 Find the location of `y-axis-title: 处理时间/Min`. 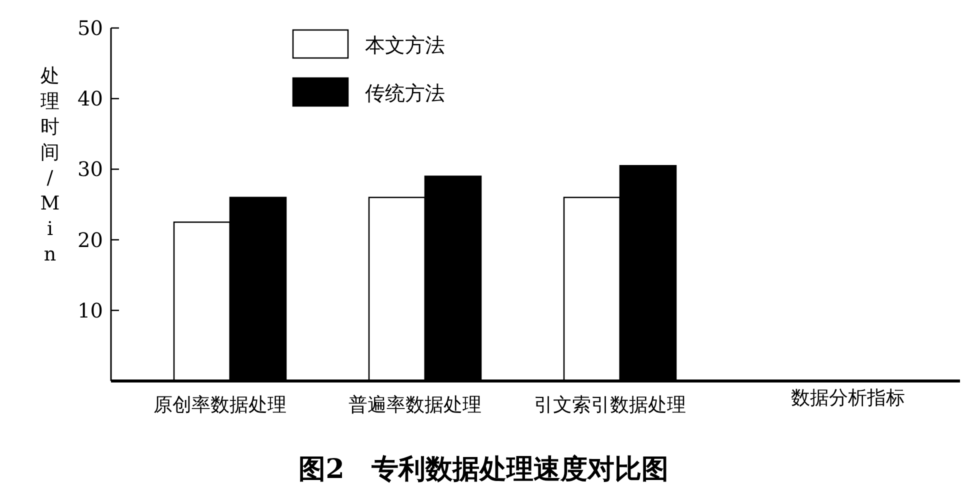

y-axis-title: 处理时间/Min is located at coordinates (50, 165).